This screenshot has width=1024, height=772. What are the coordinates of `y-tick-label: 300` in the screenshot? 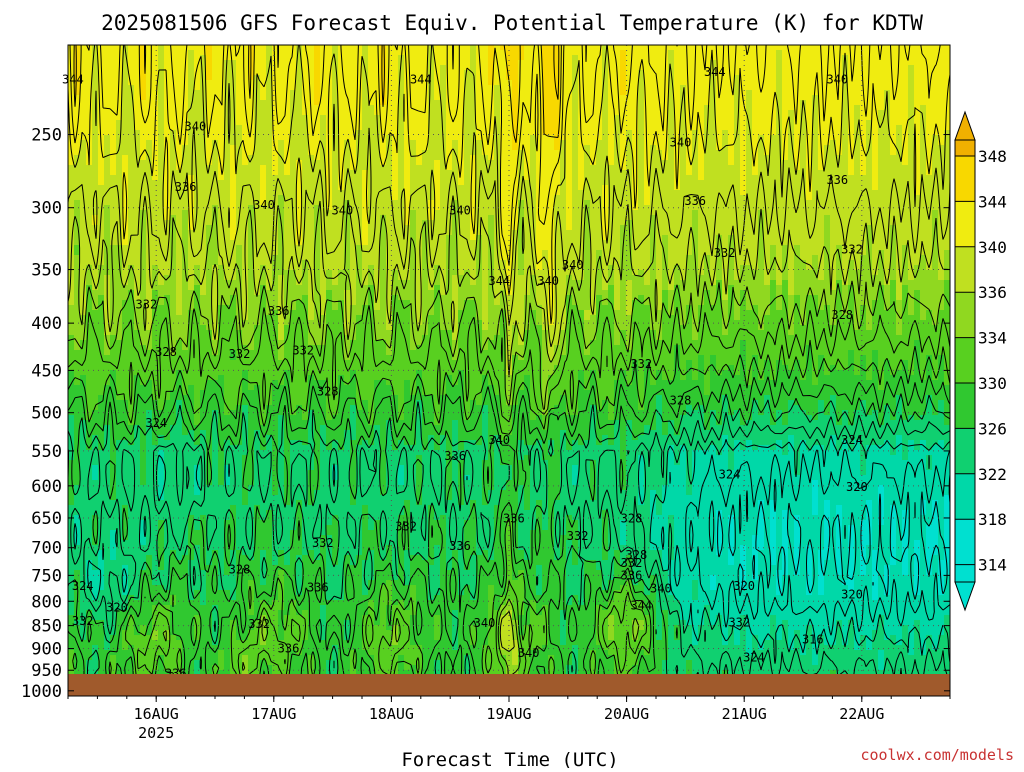 It's located at (46, 209).